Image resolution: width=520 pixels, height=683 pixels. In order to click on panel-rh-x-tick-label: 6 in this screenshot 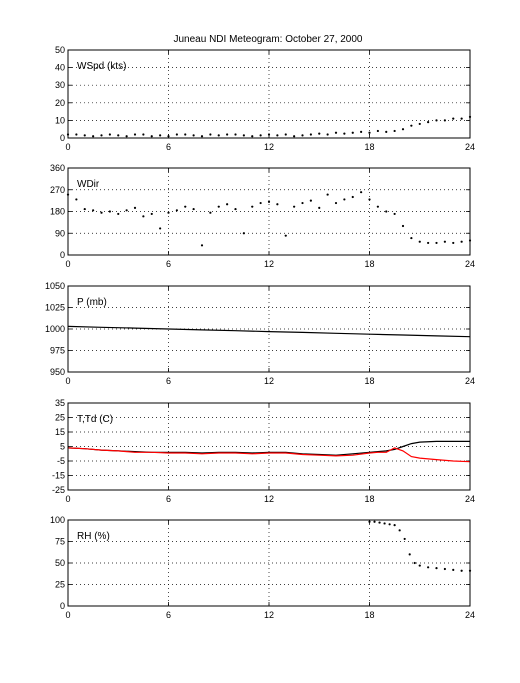, I will do `click(168, 615)`.